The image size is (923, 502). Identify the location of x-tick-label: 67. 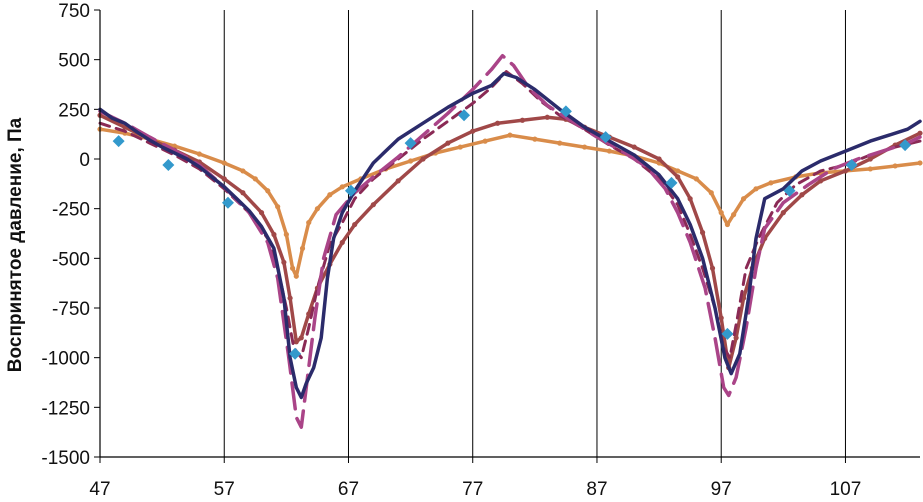
(348, 489).